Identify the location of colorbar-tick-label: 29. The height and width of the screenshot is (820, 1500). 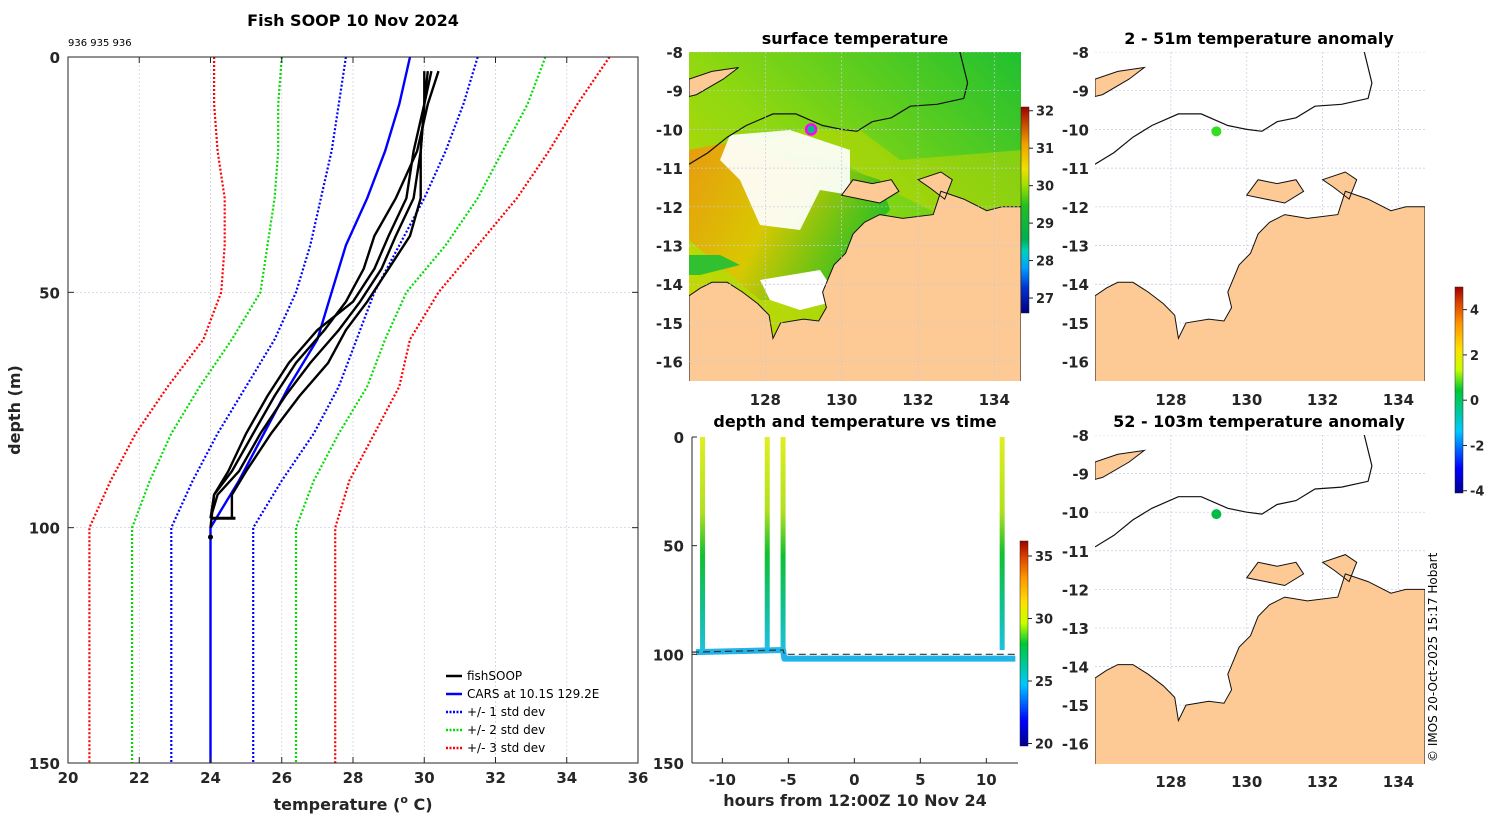
(1045, 224).